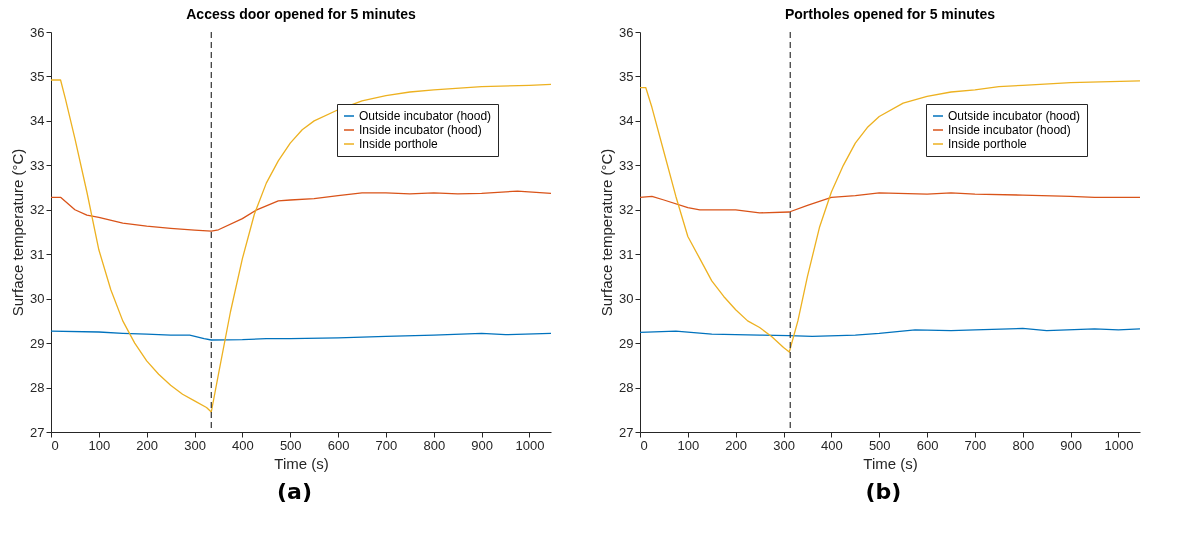 The height and width of the screenshot is (541, 1178). What do you see at coordinates (301, 14) in the screenshot?
I see `chart-title: Access door opened for 5 minutes` at bounding box center [301, 14].